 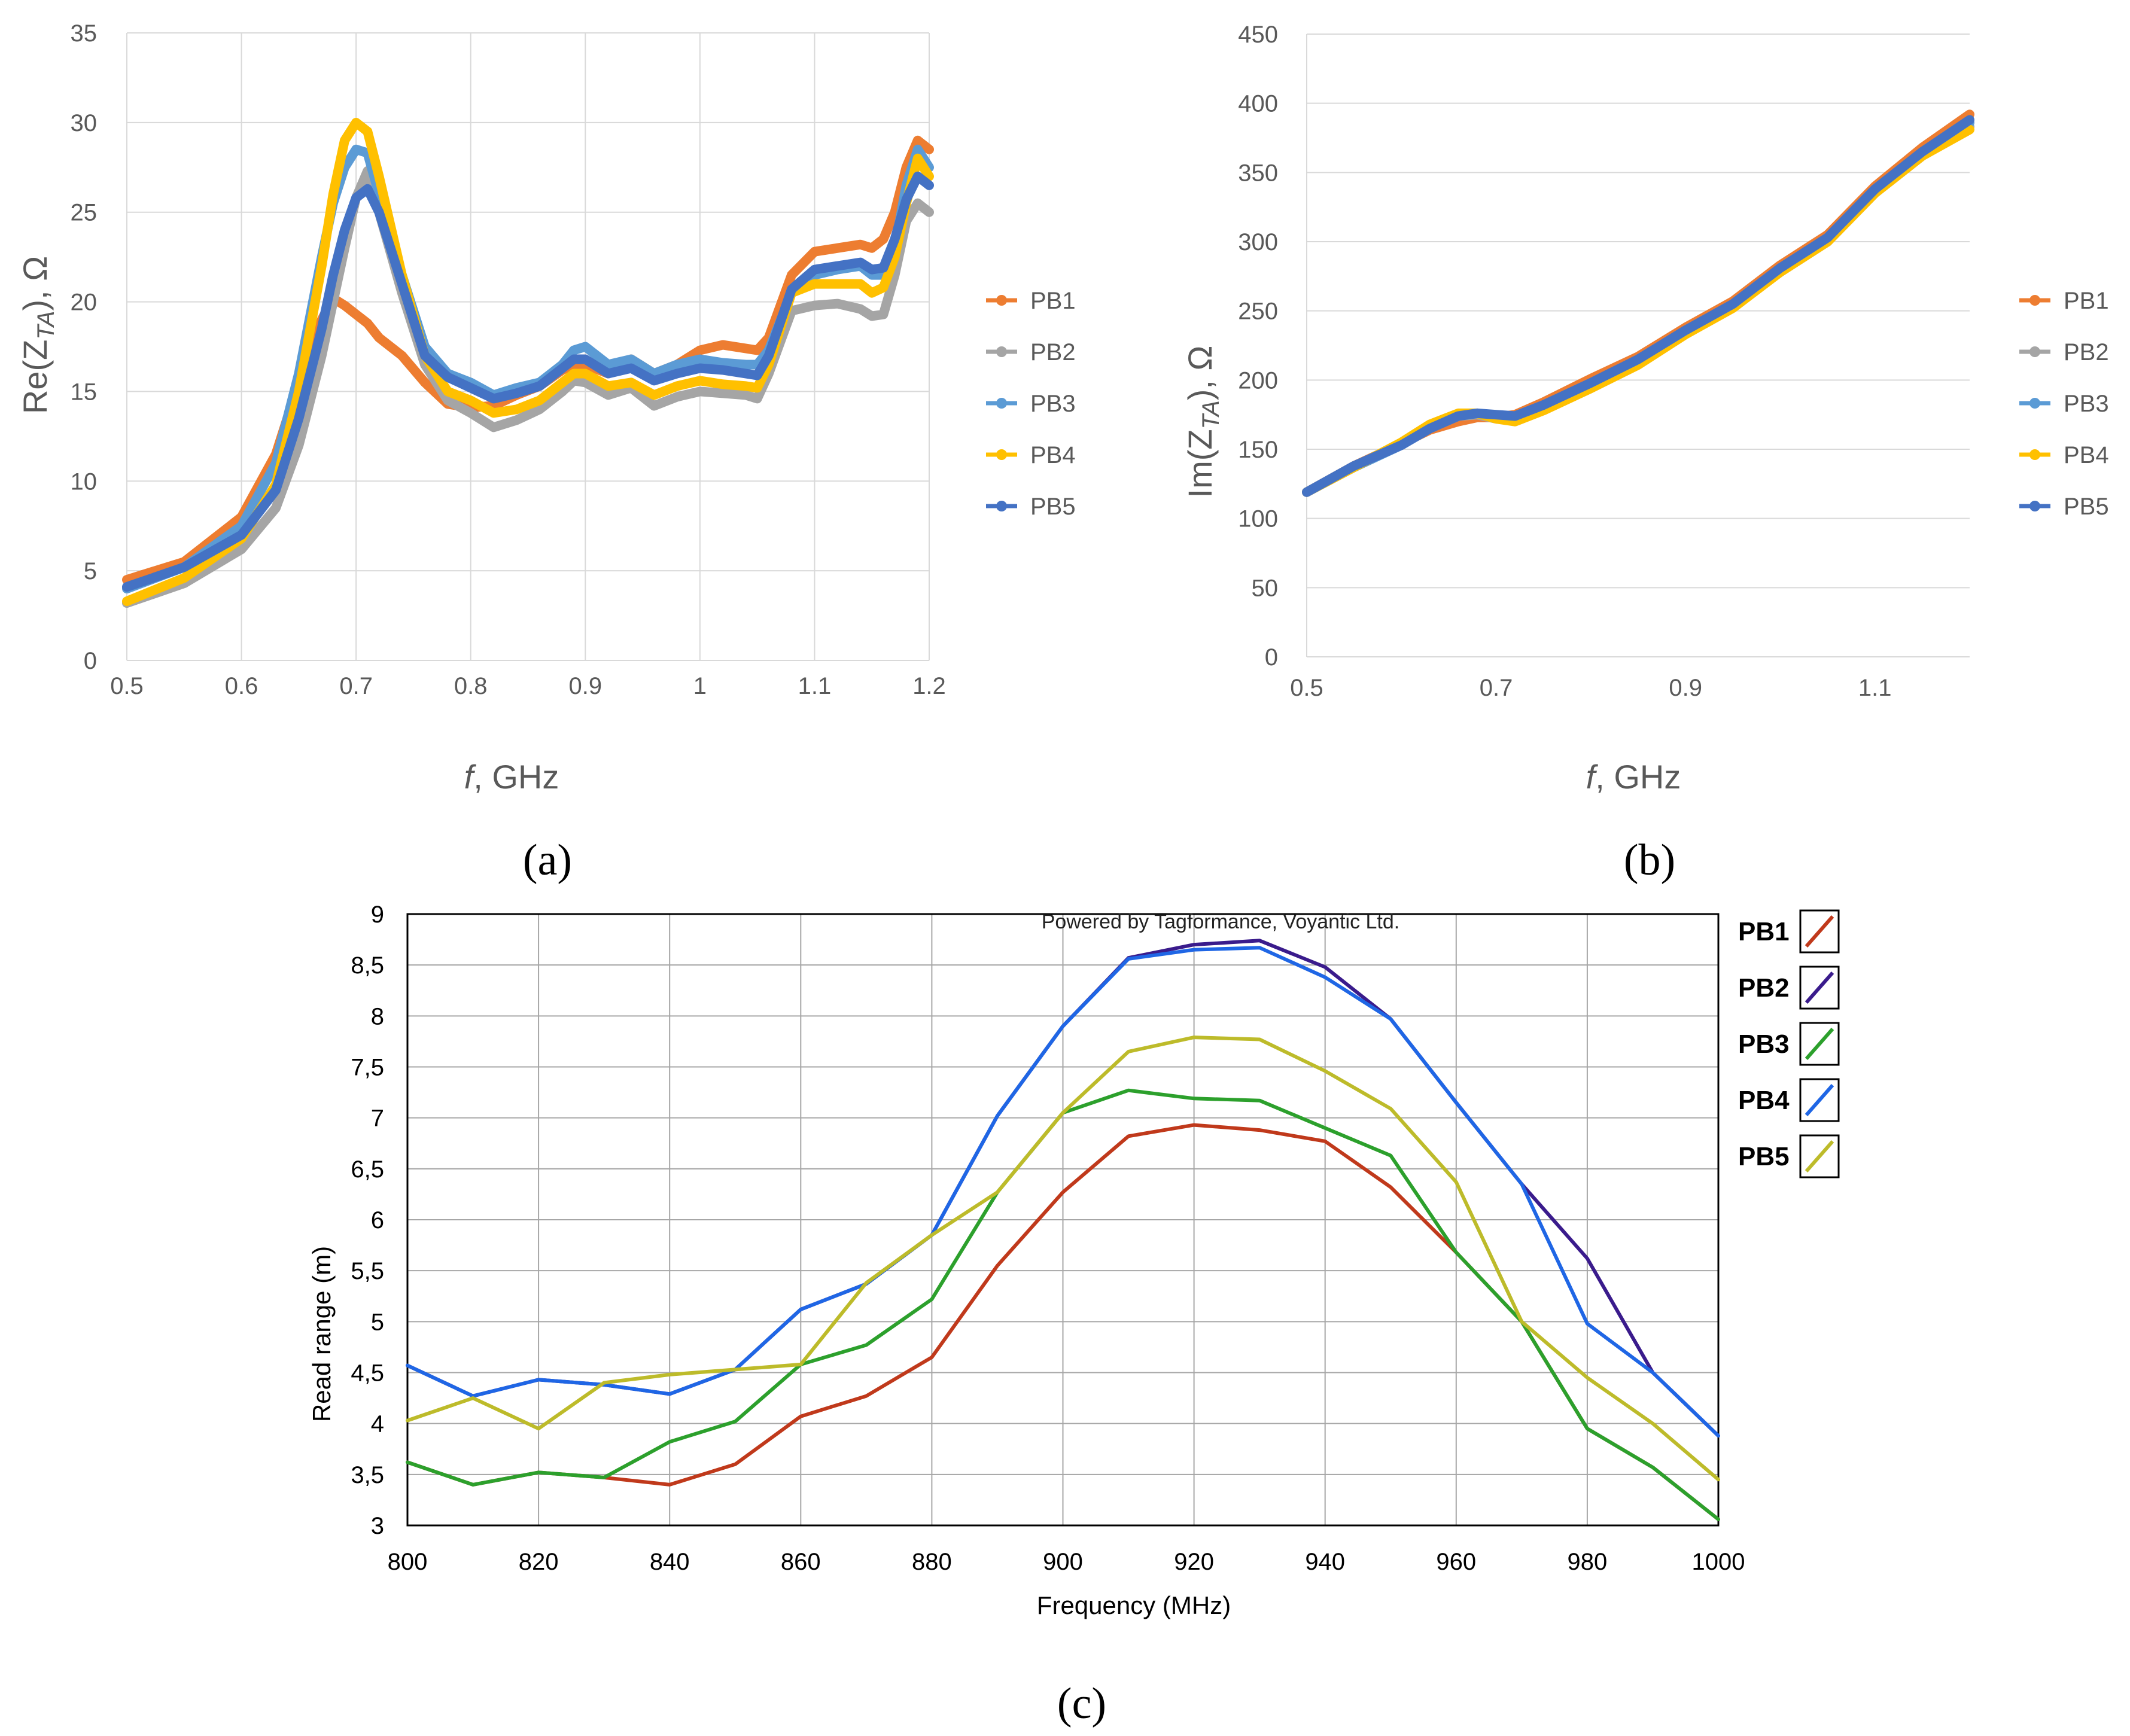 What do you see at coordinates (1001, 351) in the screenshot?
I see `chart-a-legend-marker-pb2` at bounding box center [1001, 351].